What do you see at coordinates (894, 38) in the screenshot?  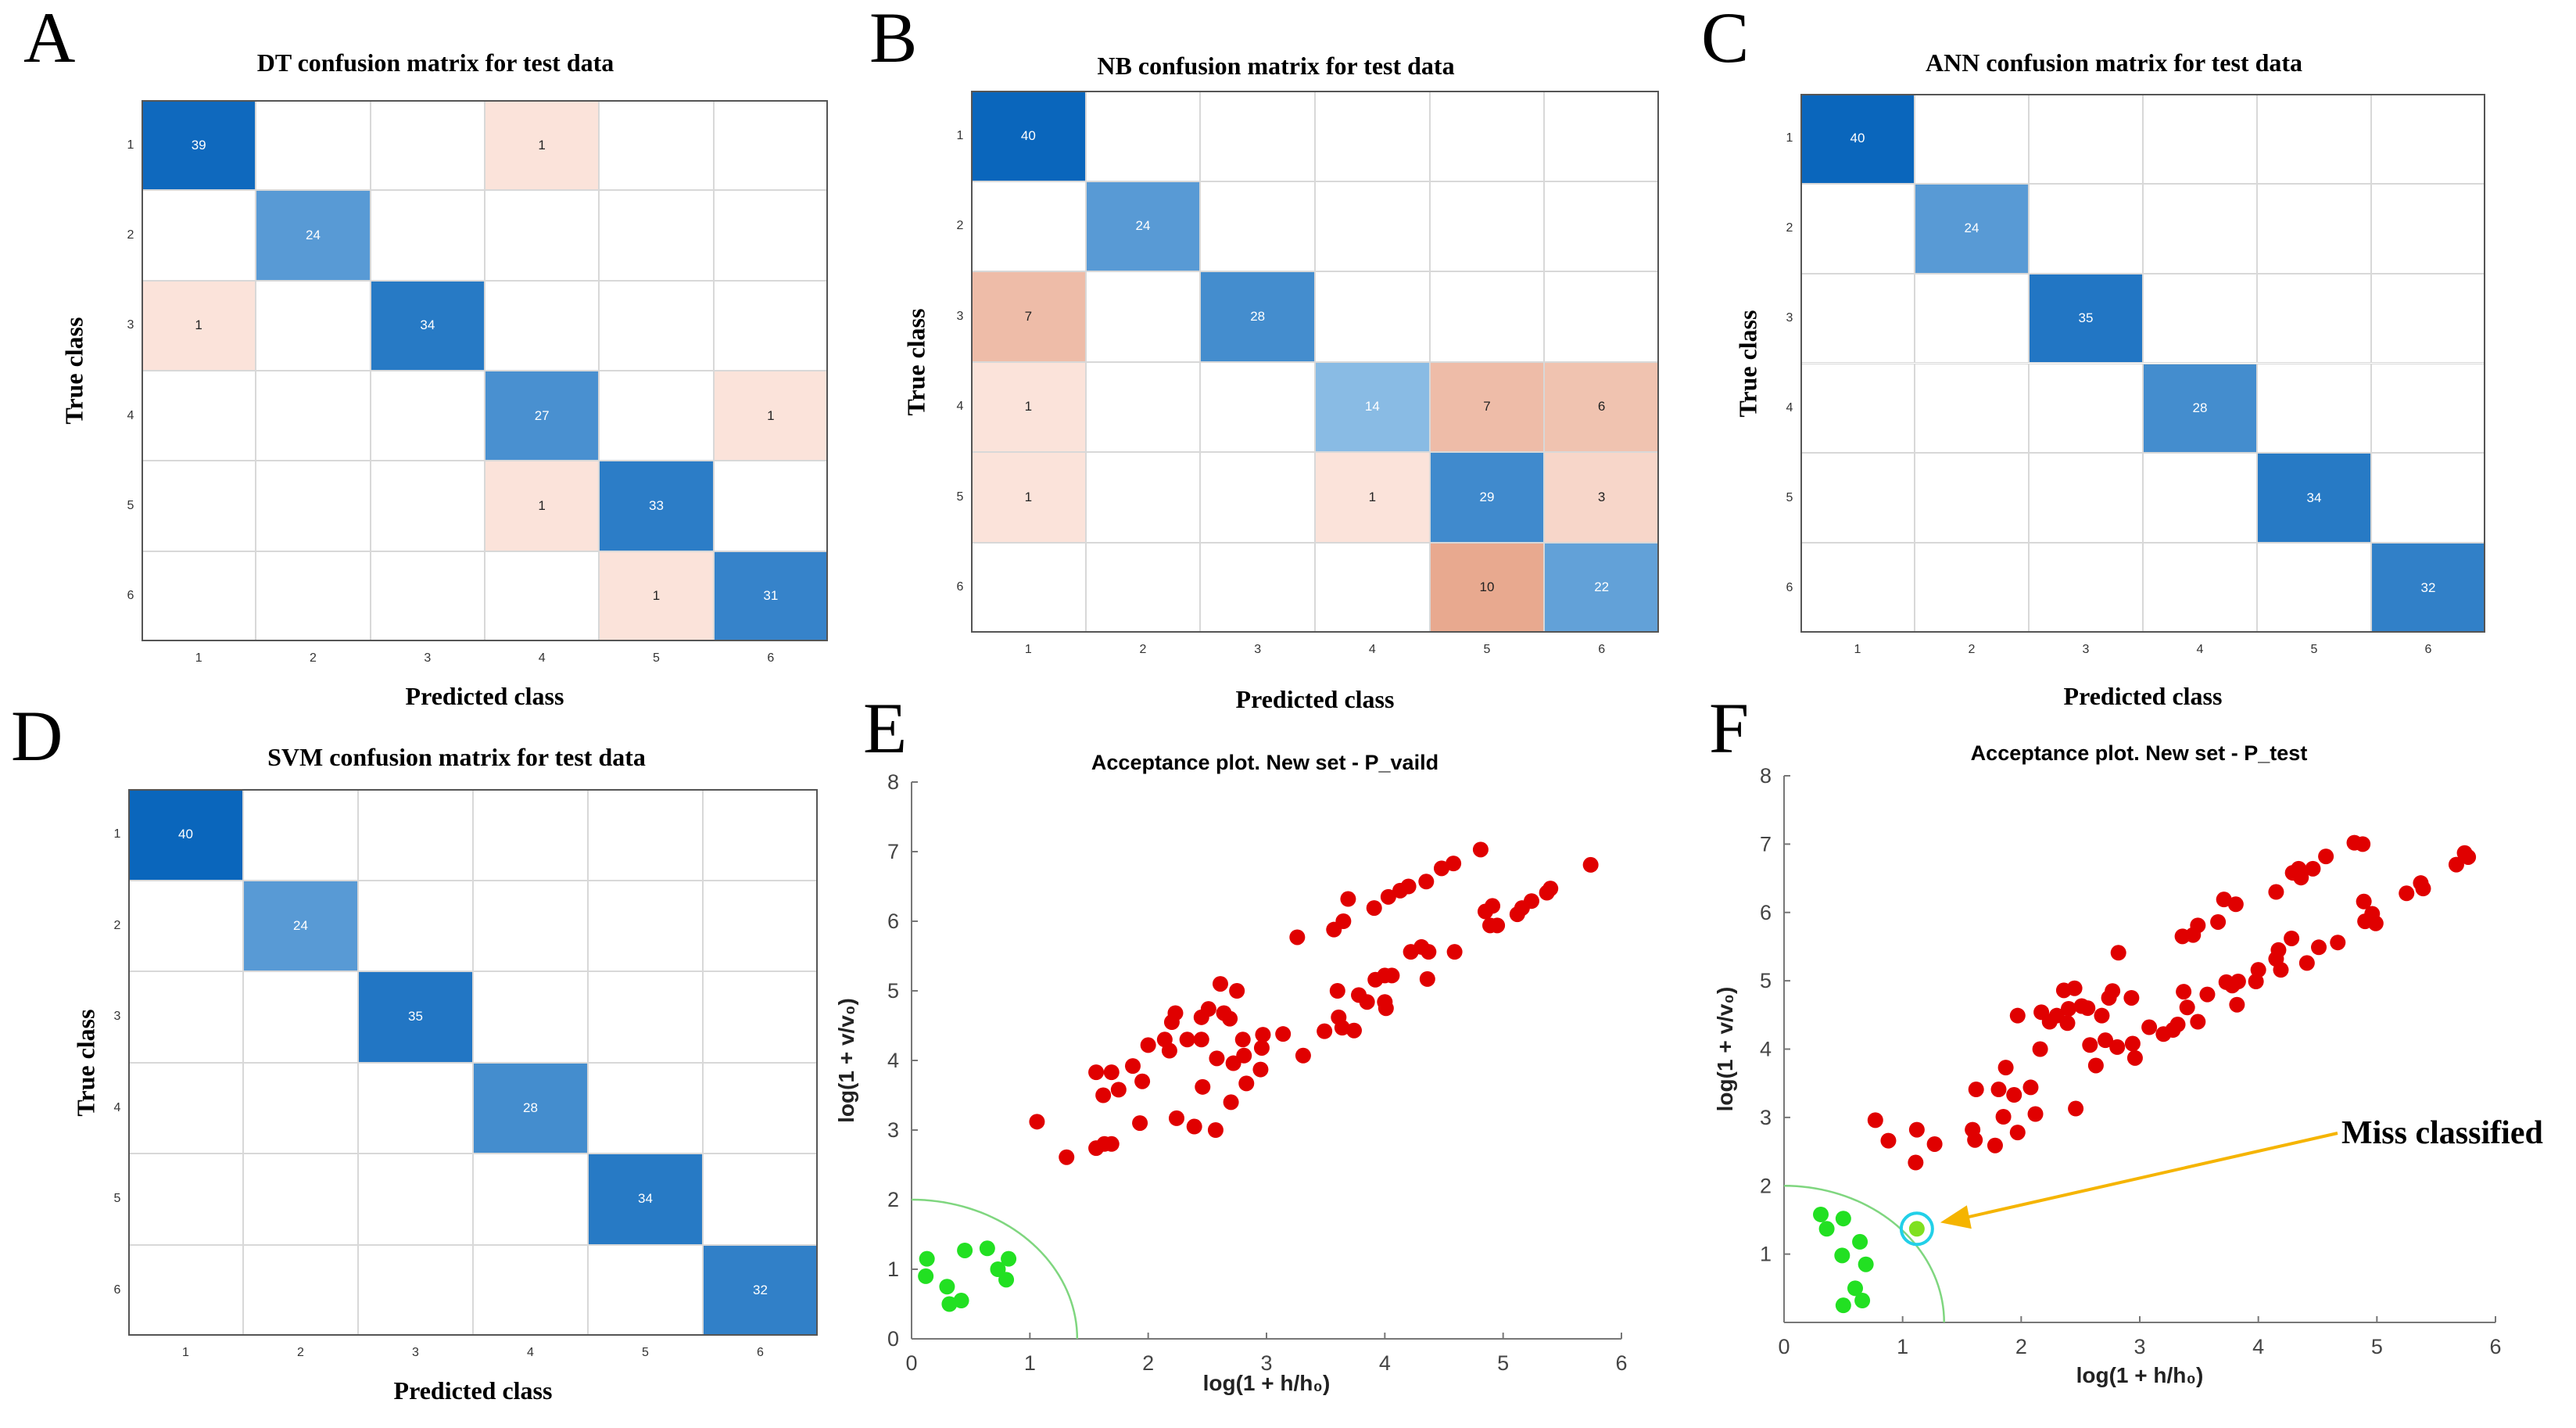 I see `panel-letter-b: B` at bounding box center [894, 38].